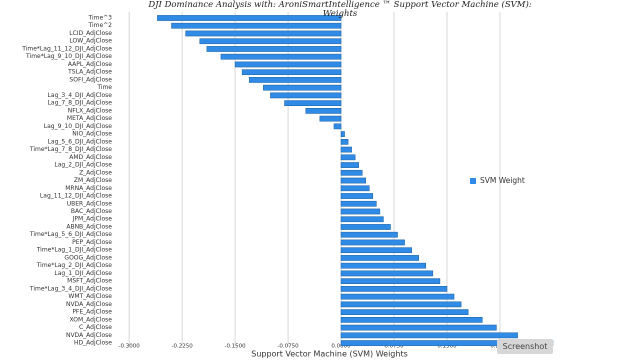 Image resolution: width=640 pixels, height=360 pixels. Describe the element at coordinates (88, 257) in the screenshot. I see `y-tick-label: GOOG_AdjClose` at that location.